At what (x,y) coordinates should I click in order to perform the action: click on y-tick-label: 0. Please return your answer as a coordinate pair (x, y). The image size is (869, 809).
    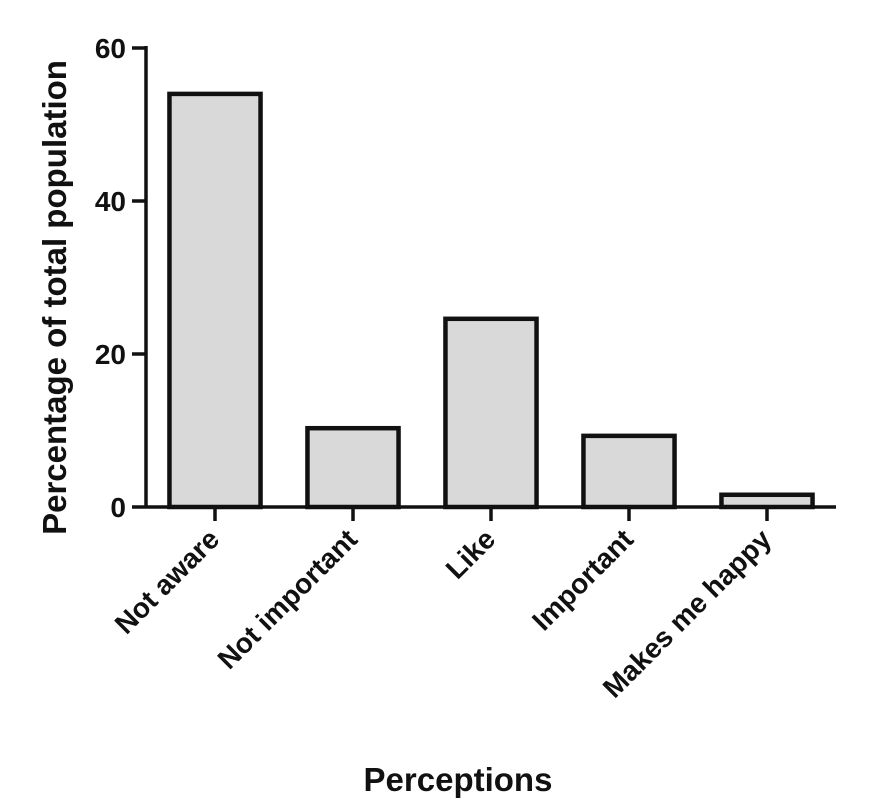
    Looking at the image, I should click on (118, 507).